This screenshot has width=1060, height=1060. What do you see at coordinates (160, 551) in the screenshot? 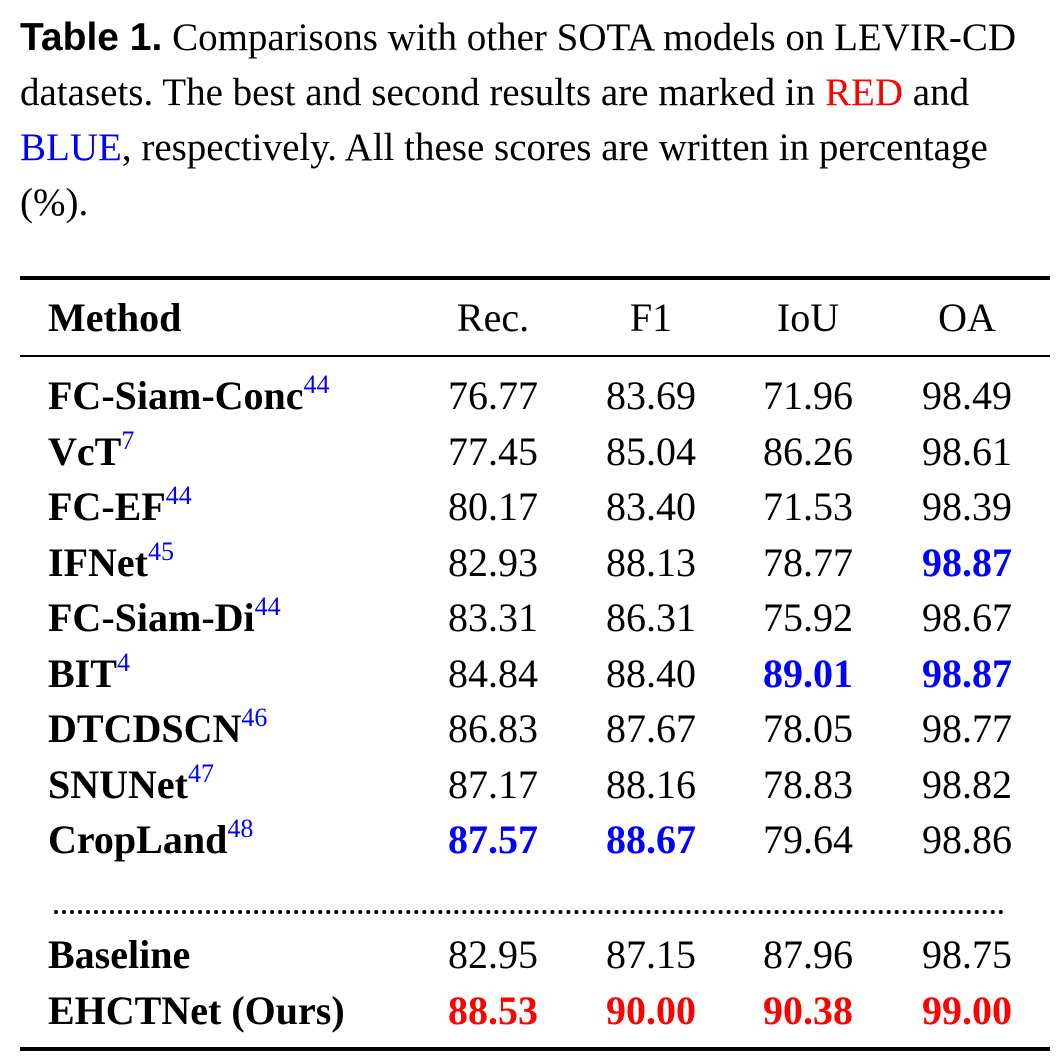
I see `citation: 45` at bounding box center [160, 551].